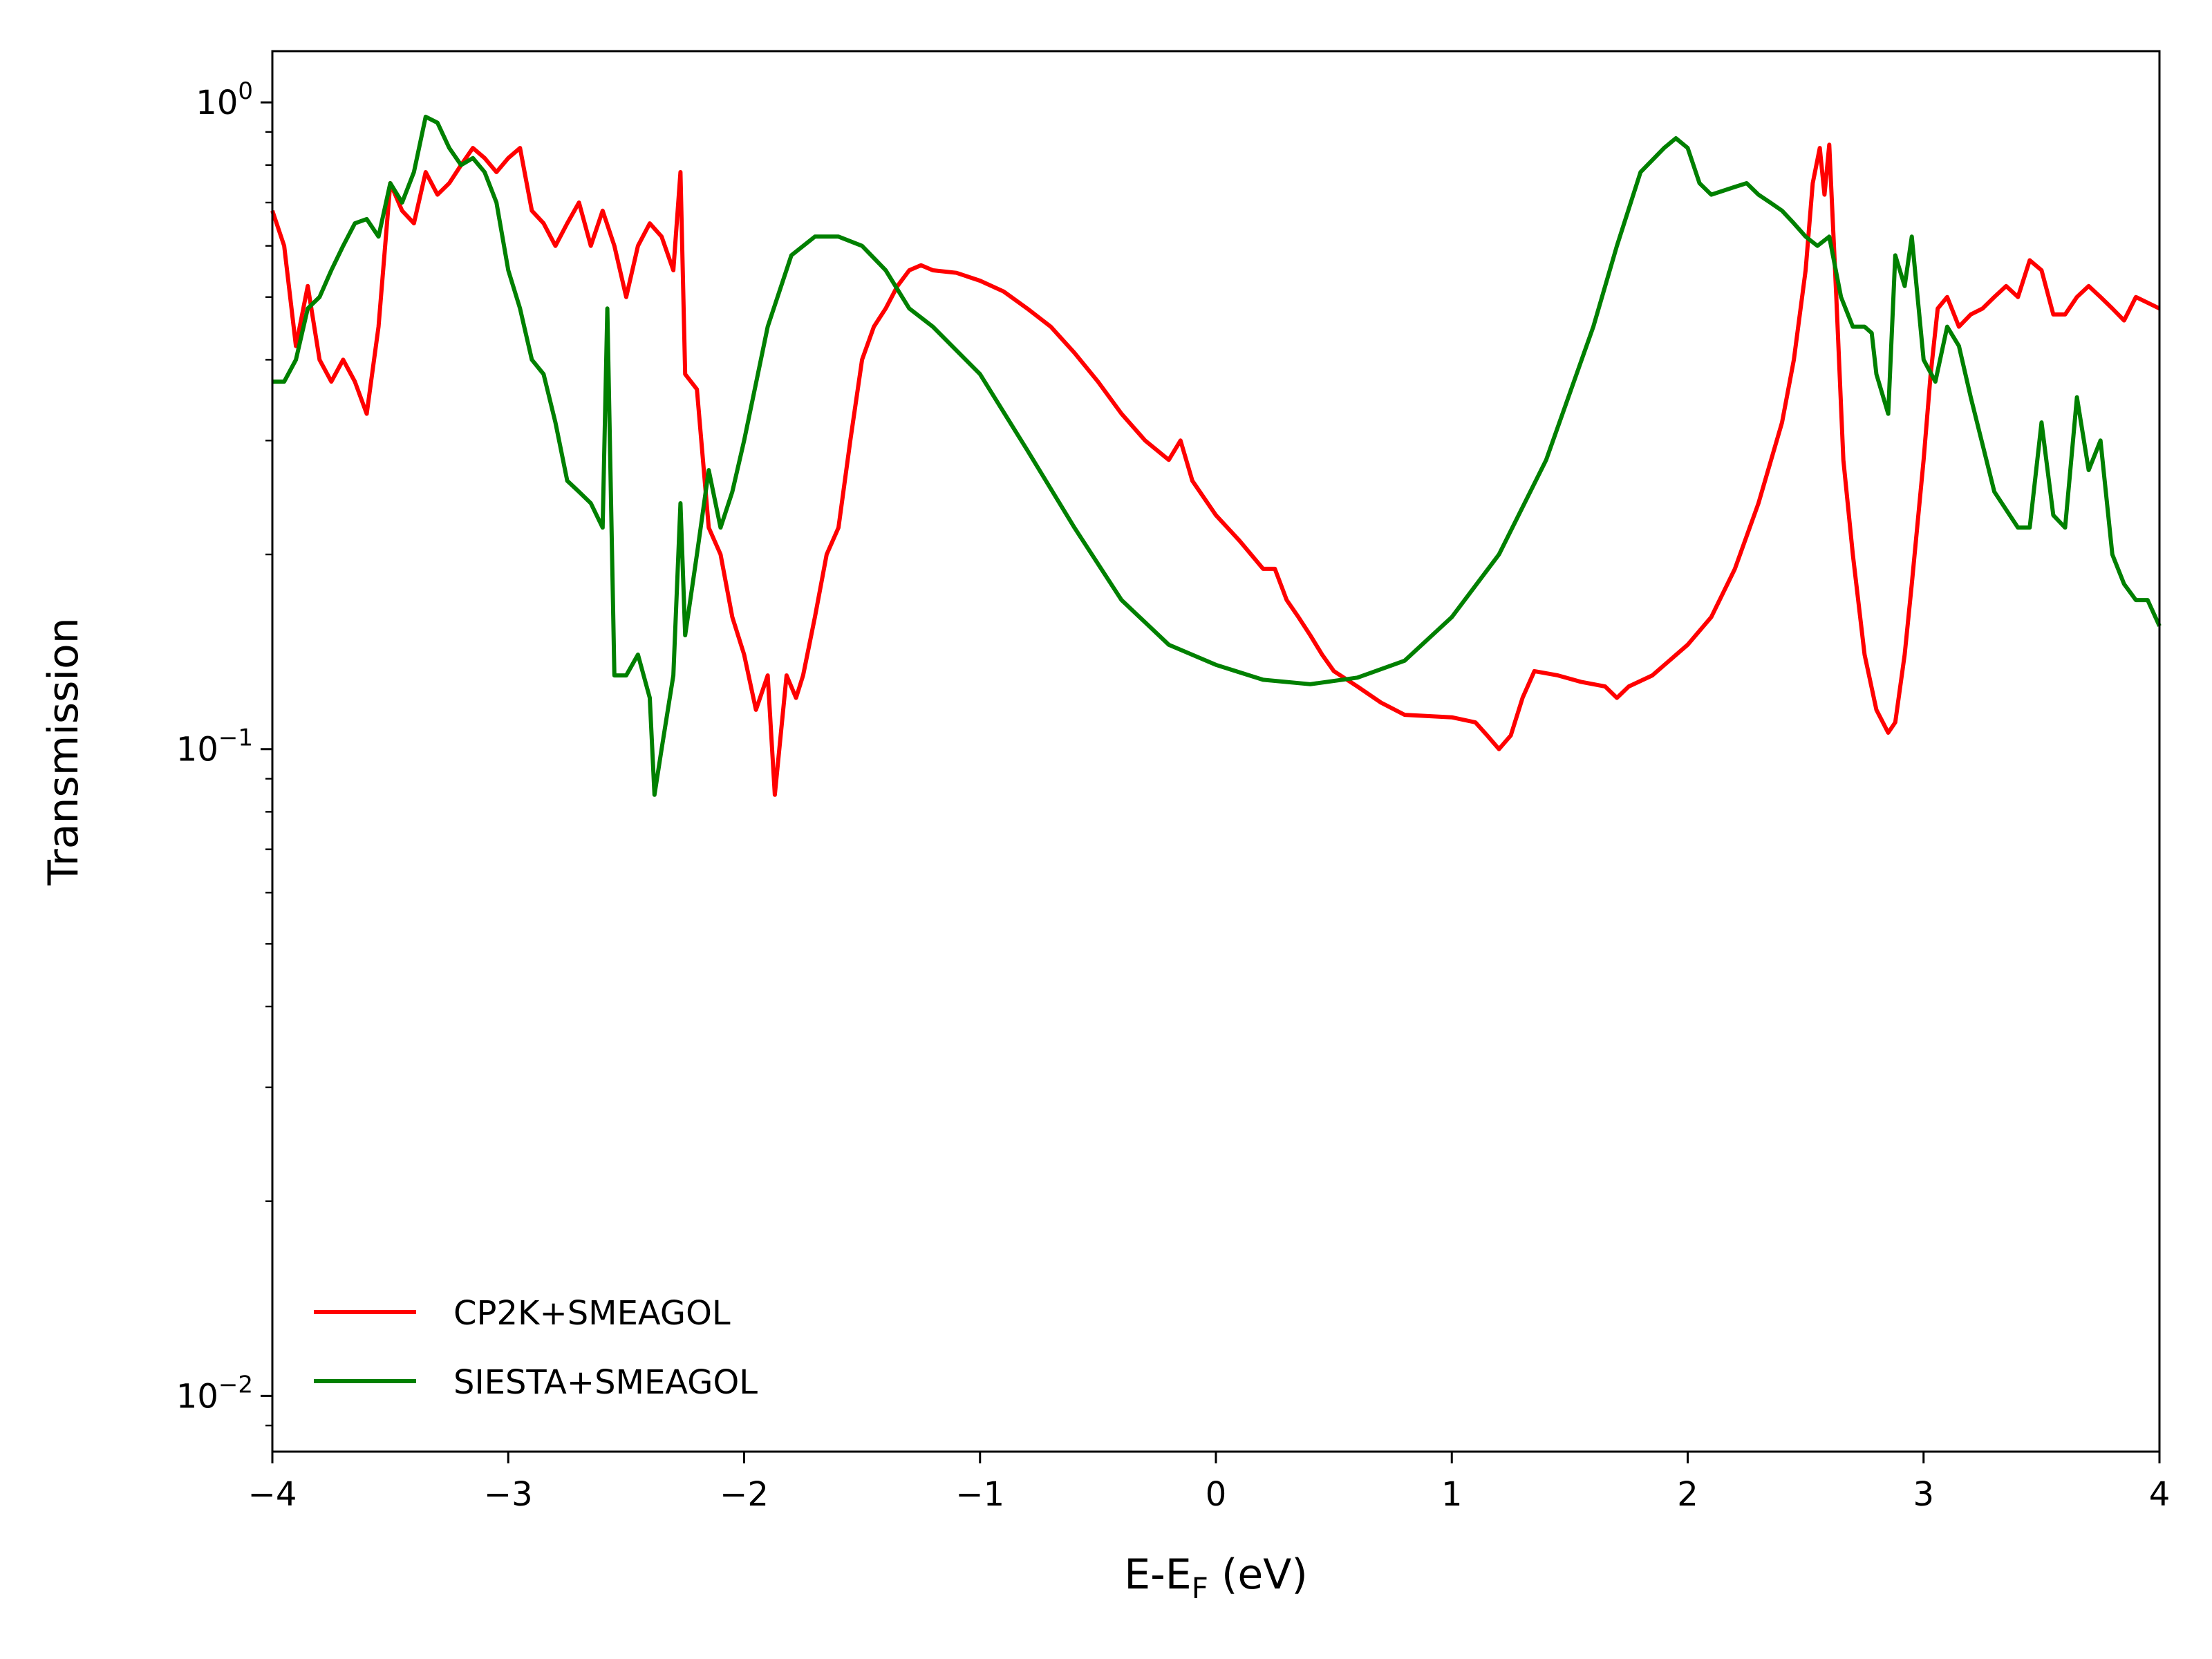 The image size is (2212, 1659). I want to click on legend: CP2K+SMEAGOL SIESTA+SMEAGOL, so click(536, 1348).